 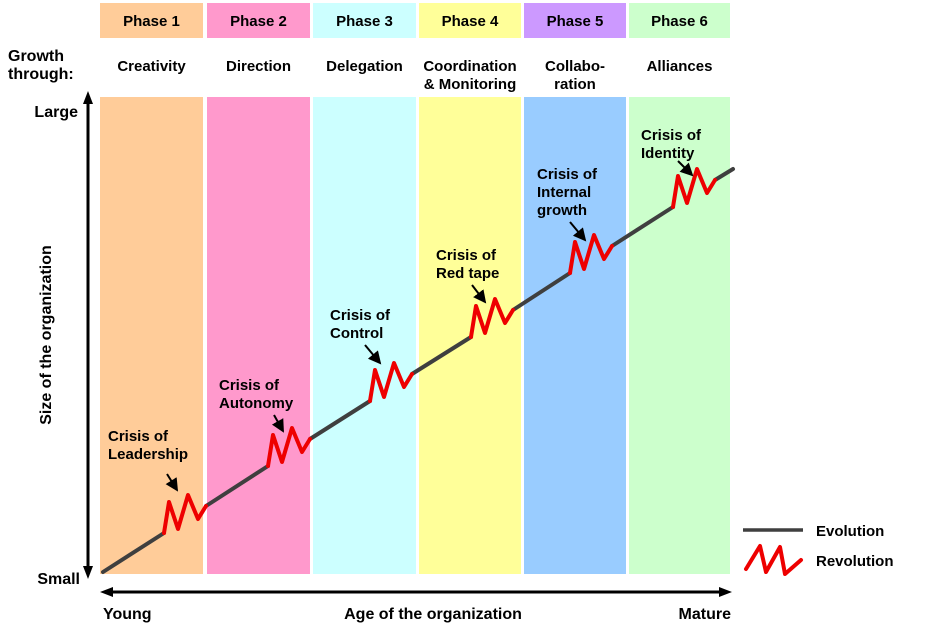 What do you see at coordinates (578, 231) in the screenshot?
I see `crisis-internal-growth-arrow` at bounding box center [578, 231].